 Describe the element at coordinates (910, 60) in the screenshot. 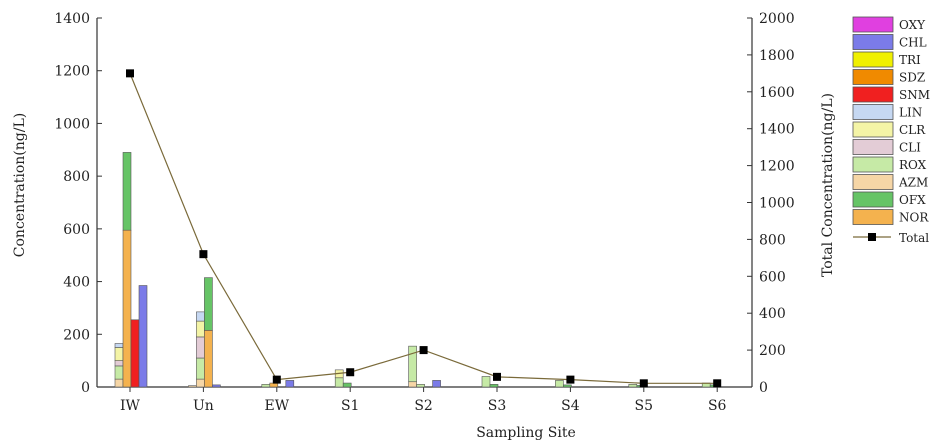

I see `legend-label-tri: TRI` at that location.